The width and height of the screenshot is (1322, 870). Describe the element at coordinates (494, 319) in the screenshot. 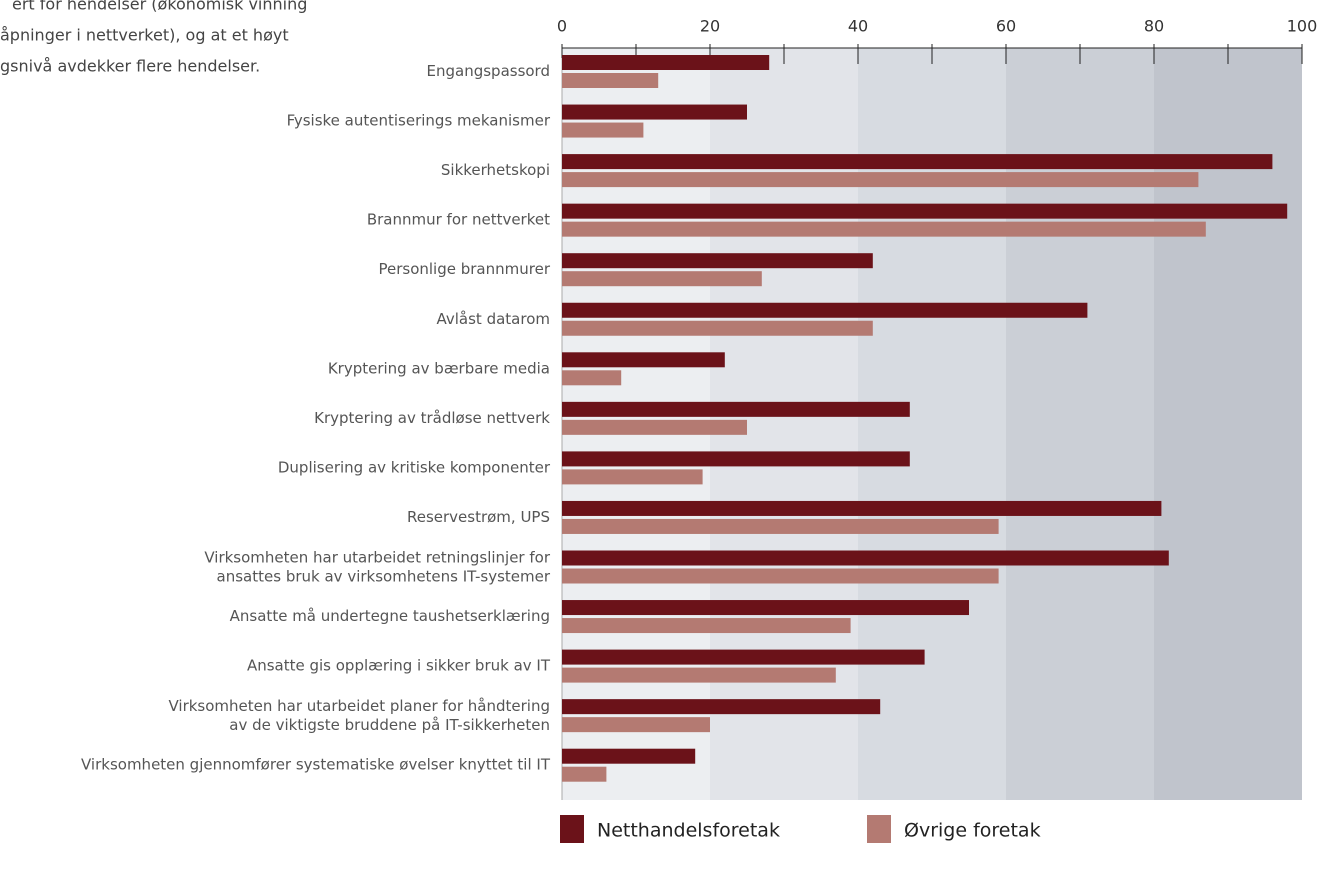

I see `category-label: Avlåst datarom` at that location.